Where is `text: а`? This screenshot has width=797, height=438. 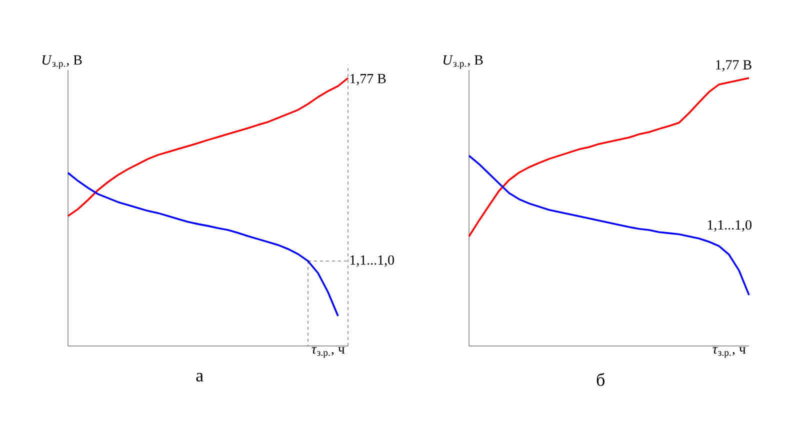
text: а is located at coordinates (200, 377).